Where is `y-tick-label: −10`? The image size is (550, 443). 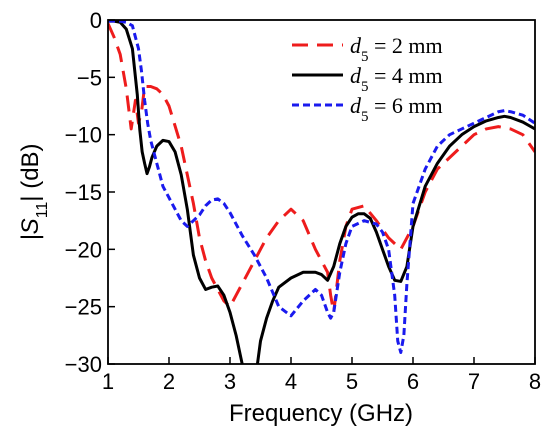
y-tick-label: −10 is located at coordinates (83, 135).